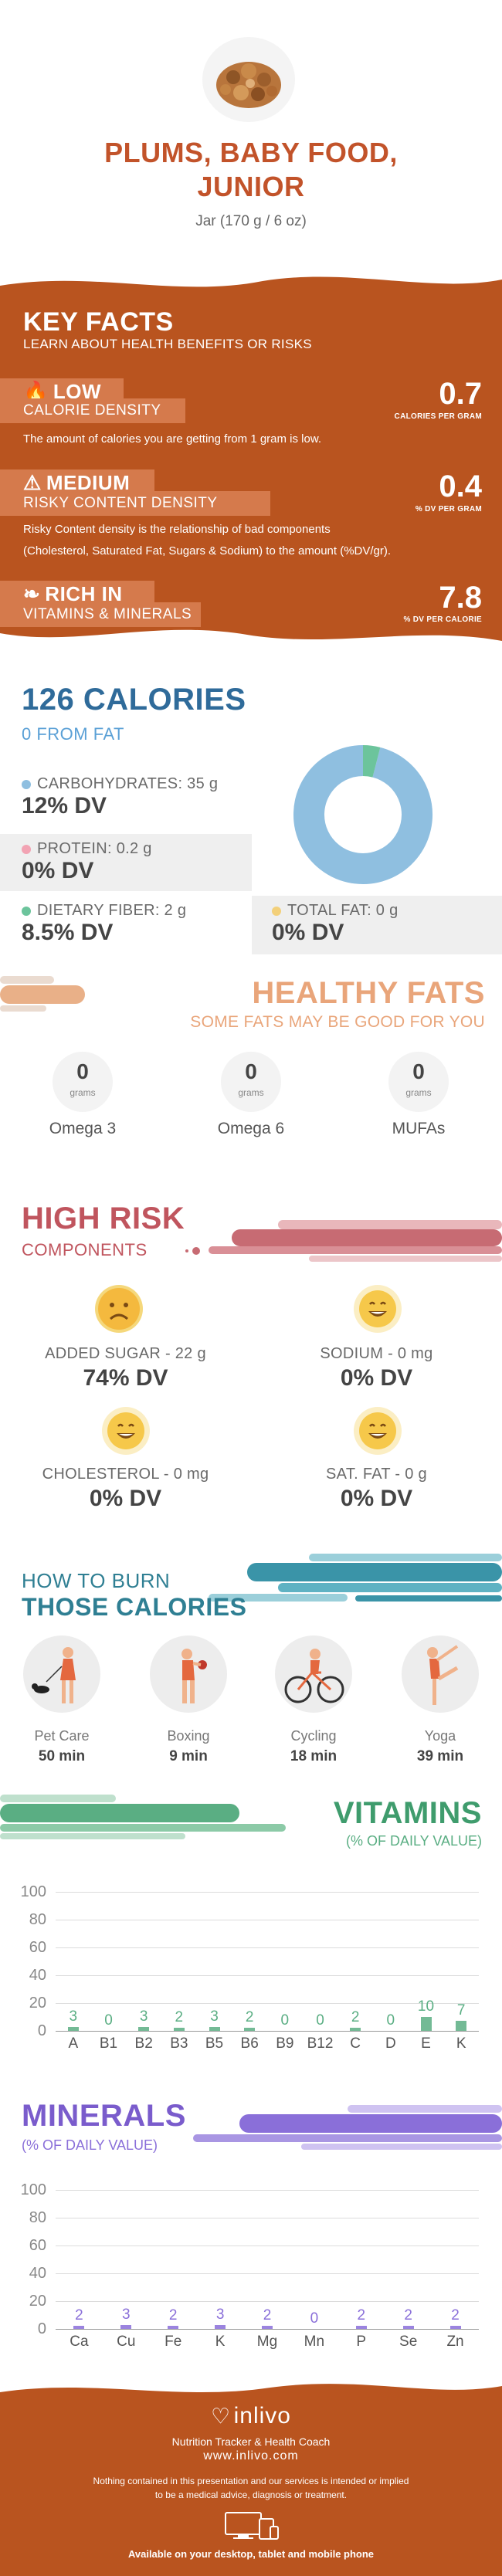  I want to click on sodium-dv: 0% DV, so click(376, 1378).